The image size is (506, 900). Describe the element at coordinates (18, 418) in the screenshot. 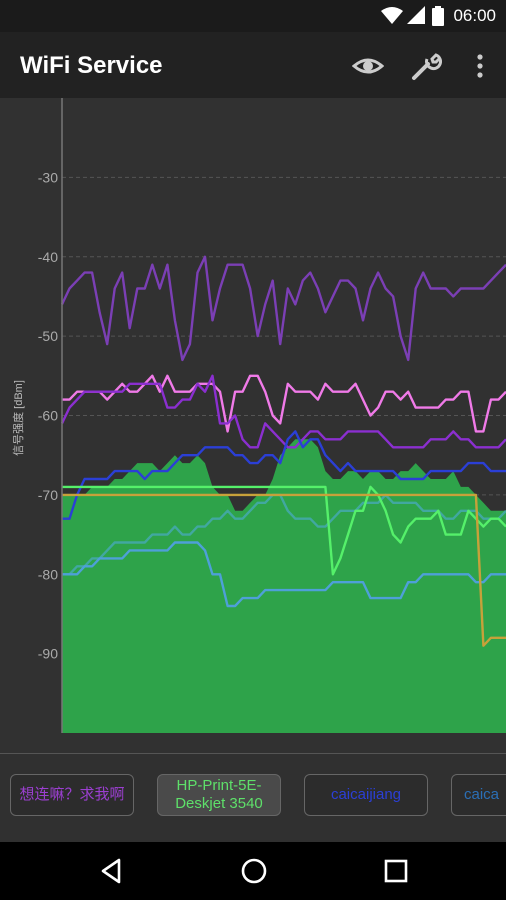

I see `y-axis-label: 信号强度 [dBm]` at that location.